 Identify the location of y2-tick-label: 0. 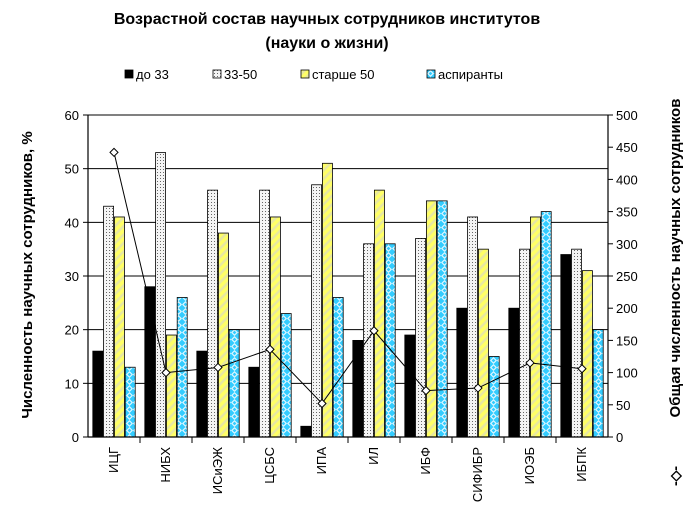
(619, 437).